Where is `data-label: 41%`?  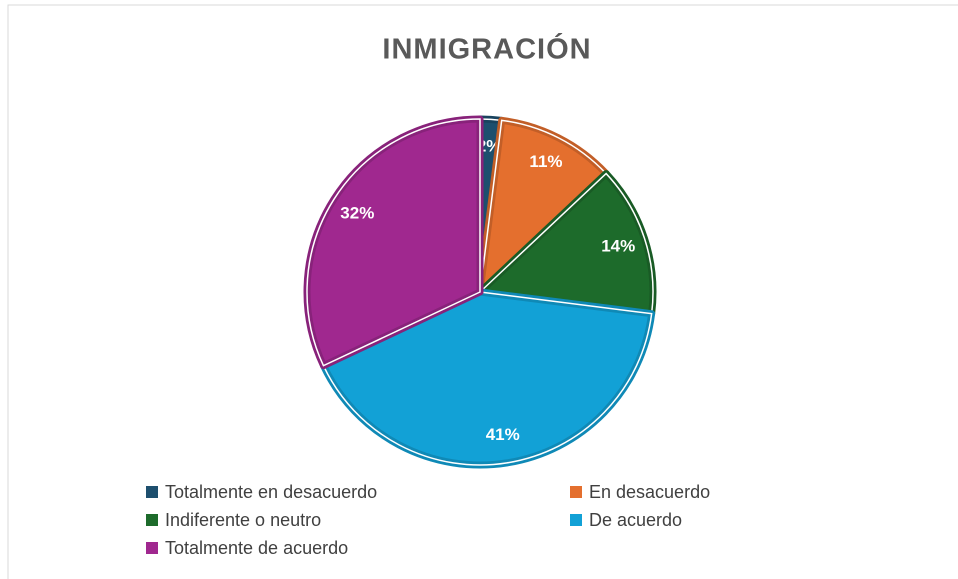
data-label: 41% is located at coordinates (503, 434).